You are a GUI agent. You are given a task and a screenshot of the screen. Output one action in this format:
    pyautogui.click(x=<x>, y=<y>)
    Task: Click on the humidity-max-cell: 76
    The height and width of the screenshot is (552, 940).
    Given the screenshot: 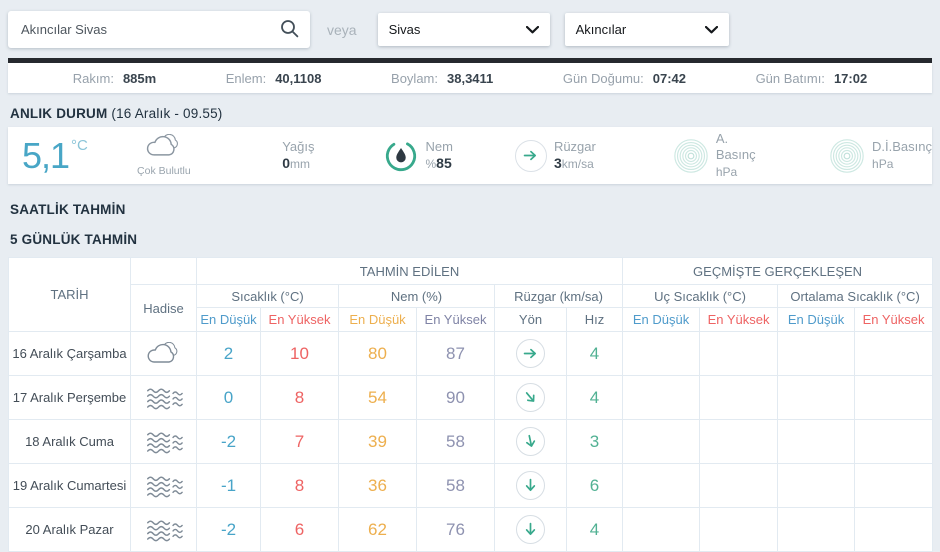 What is the action you would take?
    pyautogui.click(x=455, y=529)
    